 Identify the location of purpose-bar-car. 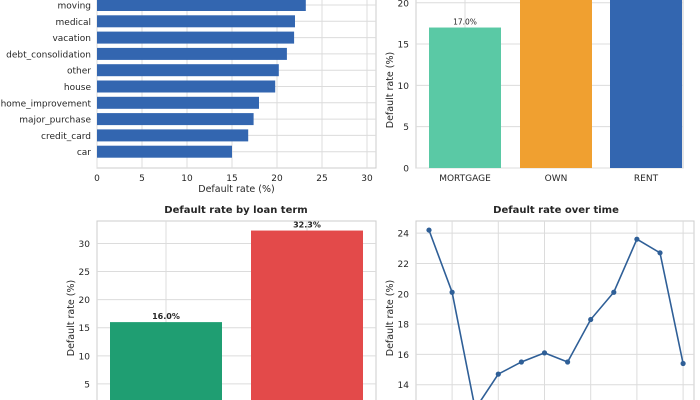
(164, 151).